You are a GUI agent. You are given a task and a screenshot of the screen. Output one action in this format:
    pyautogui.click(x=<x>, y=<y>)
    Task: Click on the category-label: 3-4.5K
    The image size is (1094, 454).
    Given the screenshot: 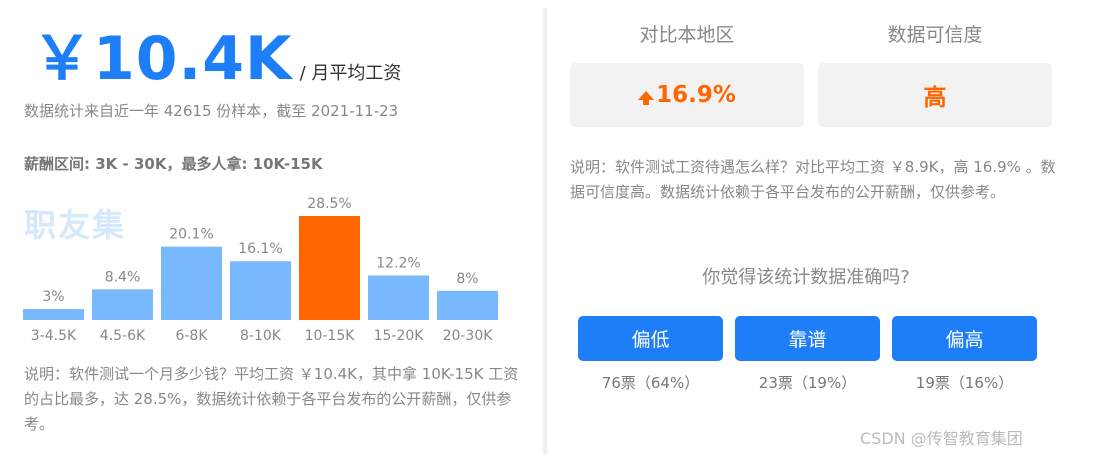 What is the action you would take?
    pyautogui.click(x=54, y=336)
    